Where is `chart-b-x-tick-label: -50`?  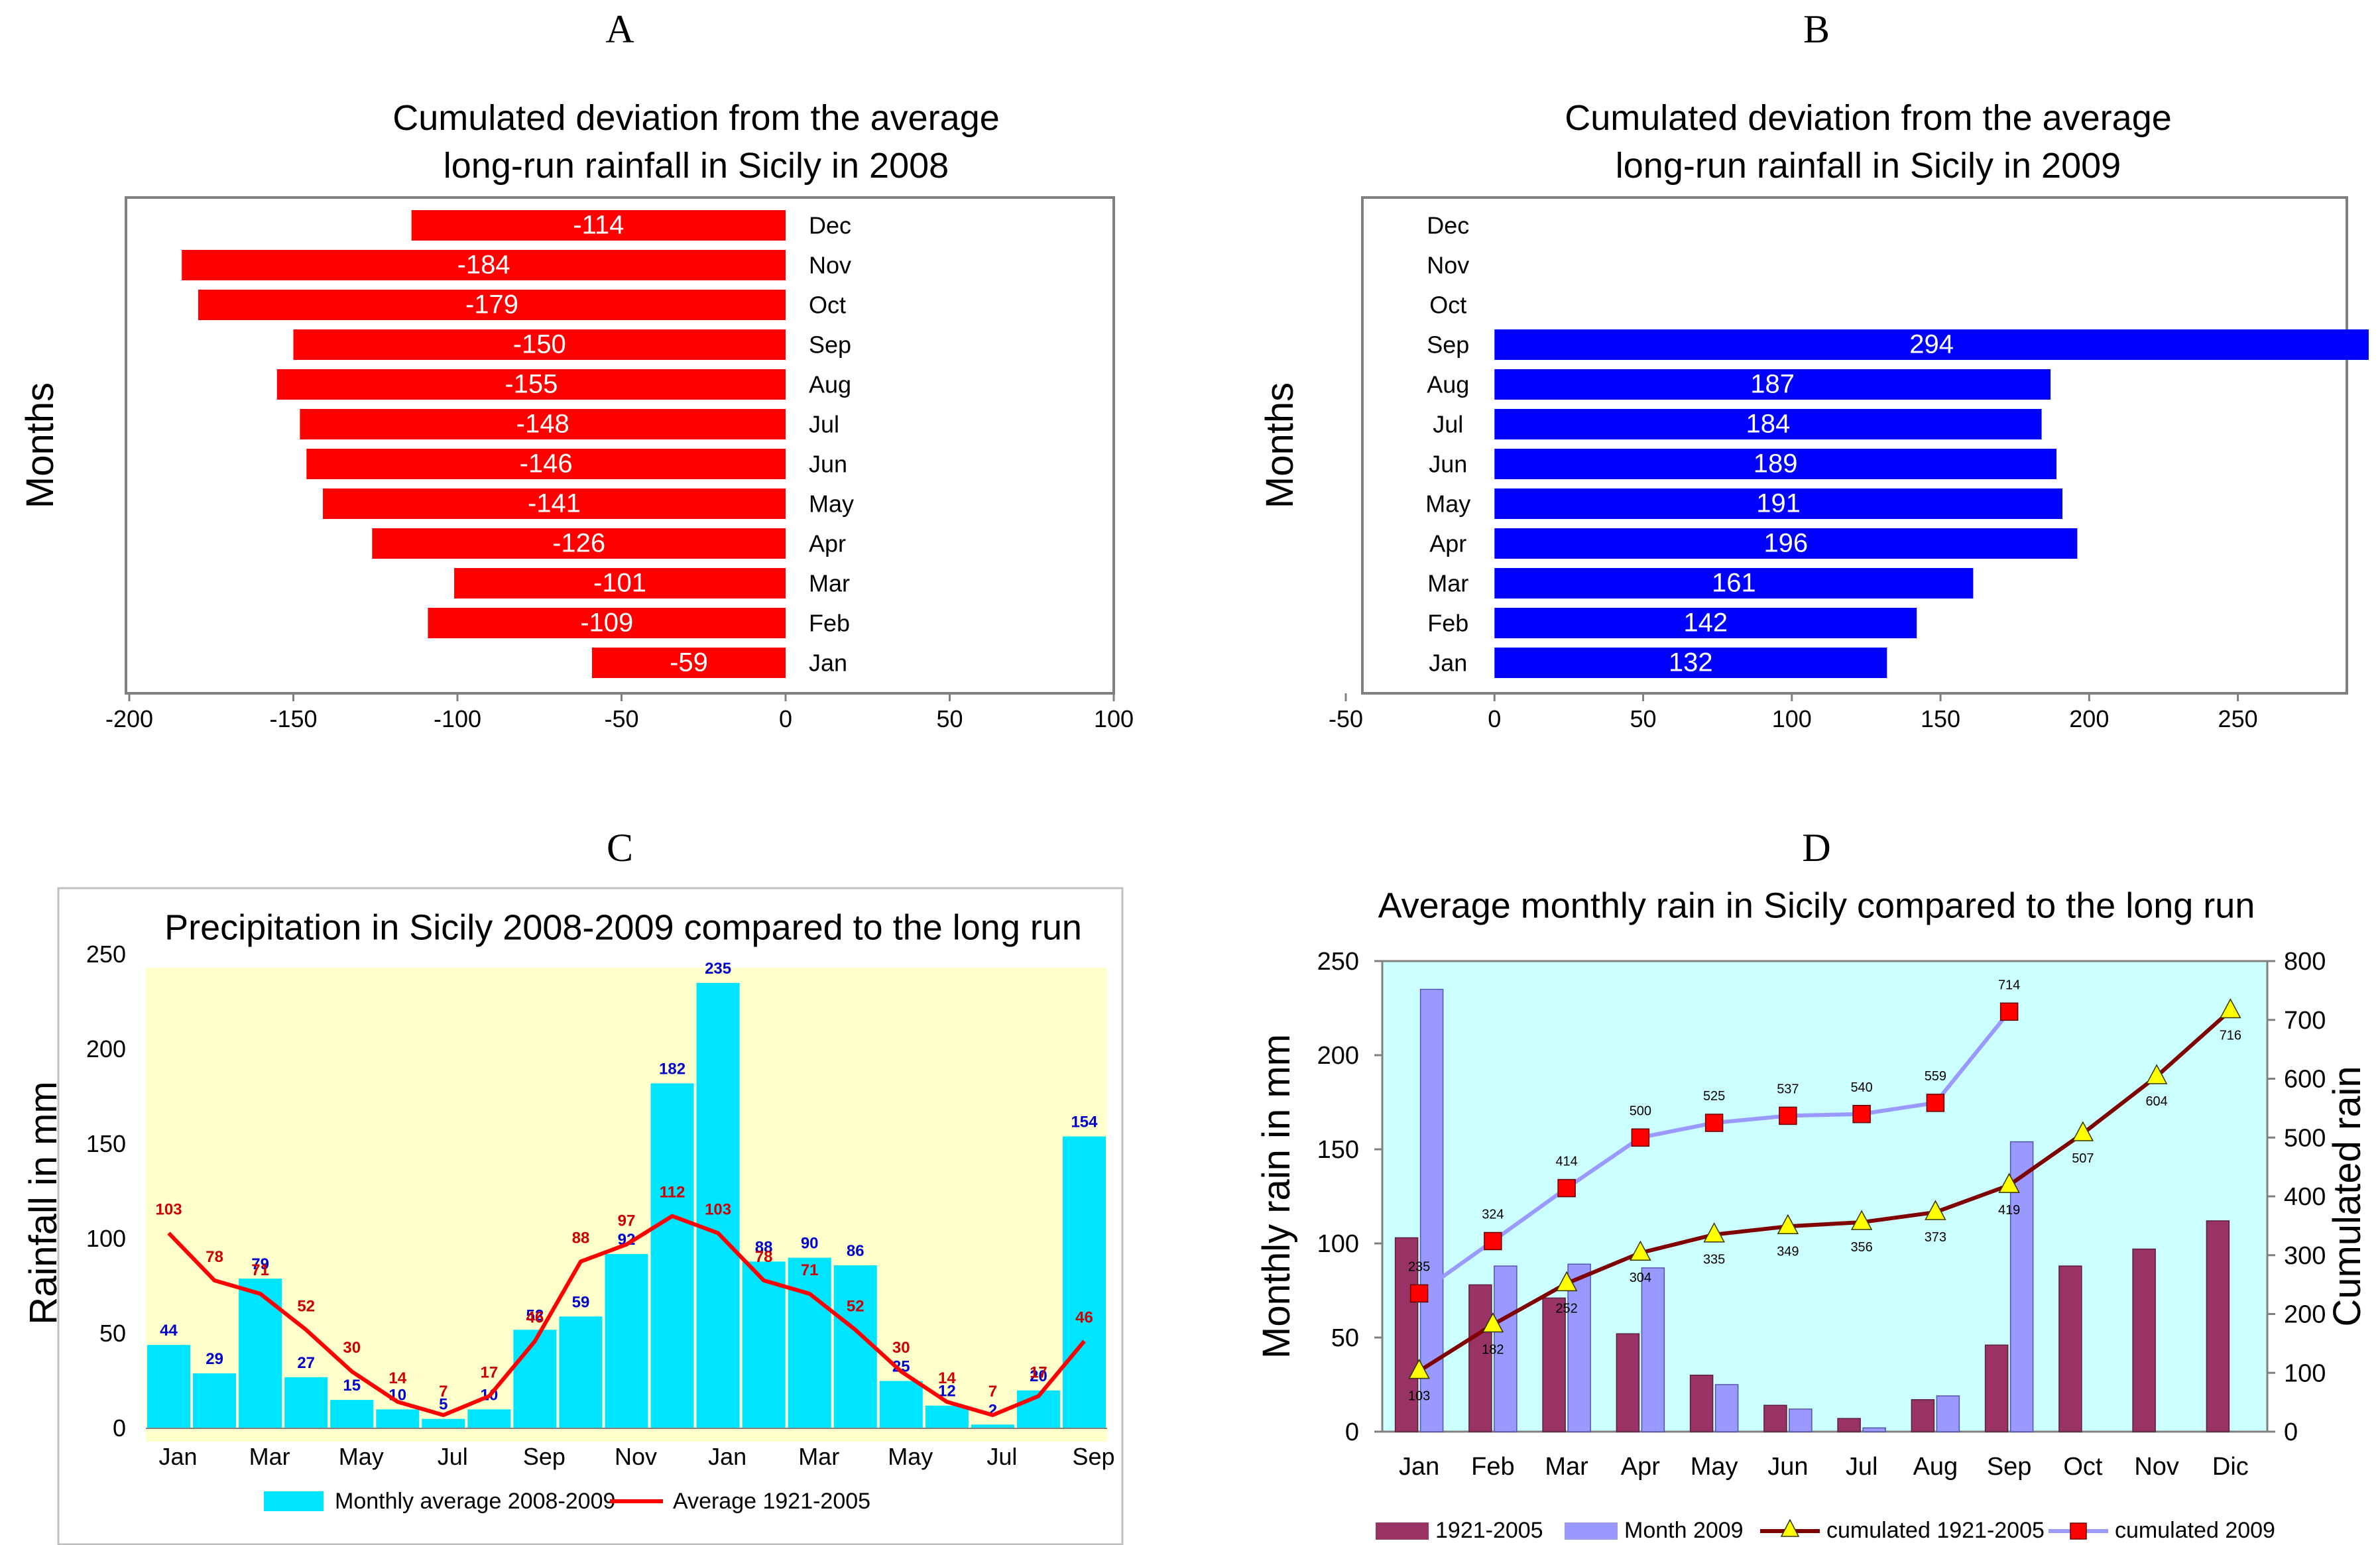
chart-b-x-tick-label: -50 is located at coordinates (1346, 718).